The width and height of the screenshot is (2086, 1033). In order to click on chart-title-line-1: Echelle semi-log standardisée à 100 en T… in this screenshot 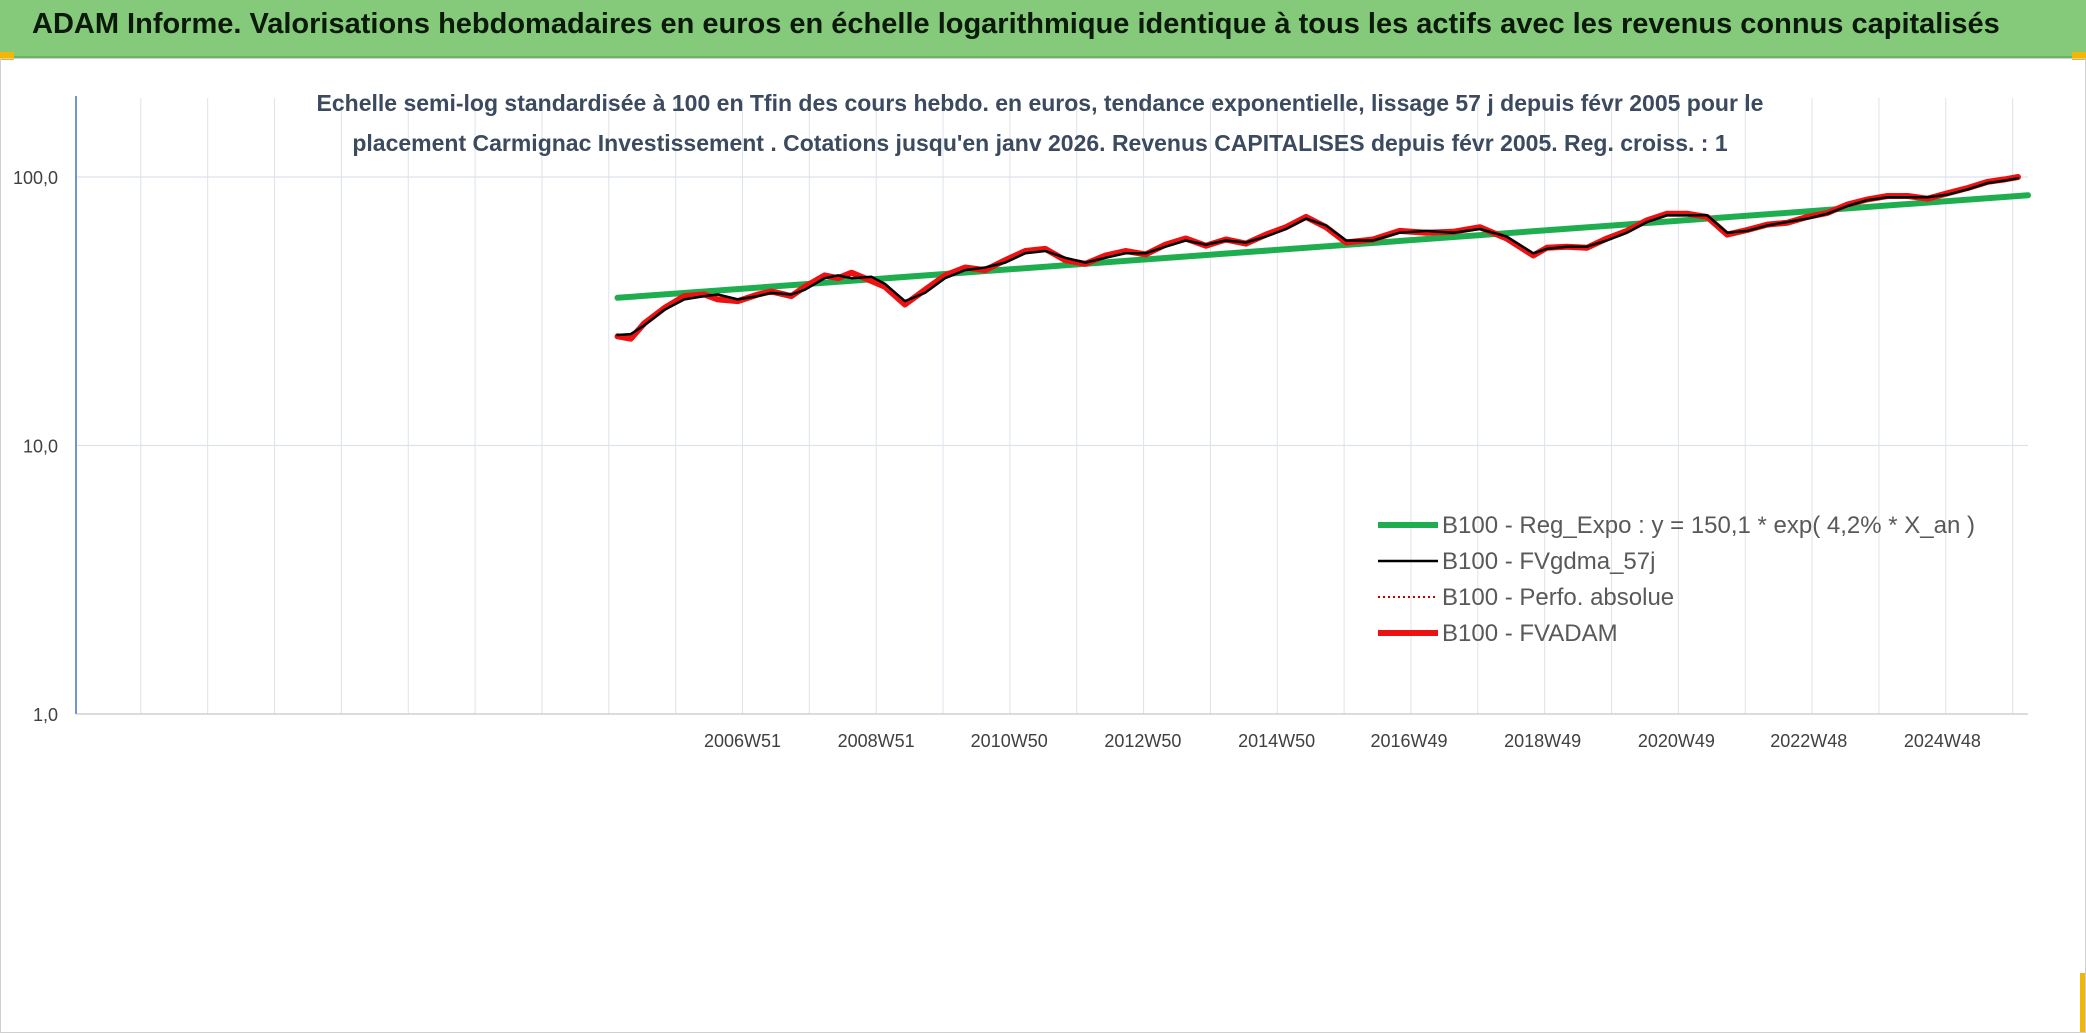, I will do `click(1040, 103)`.